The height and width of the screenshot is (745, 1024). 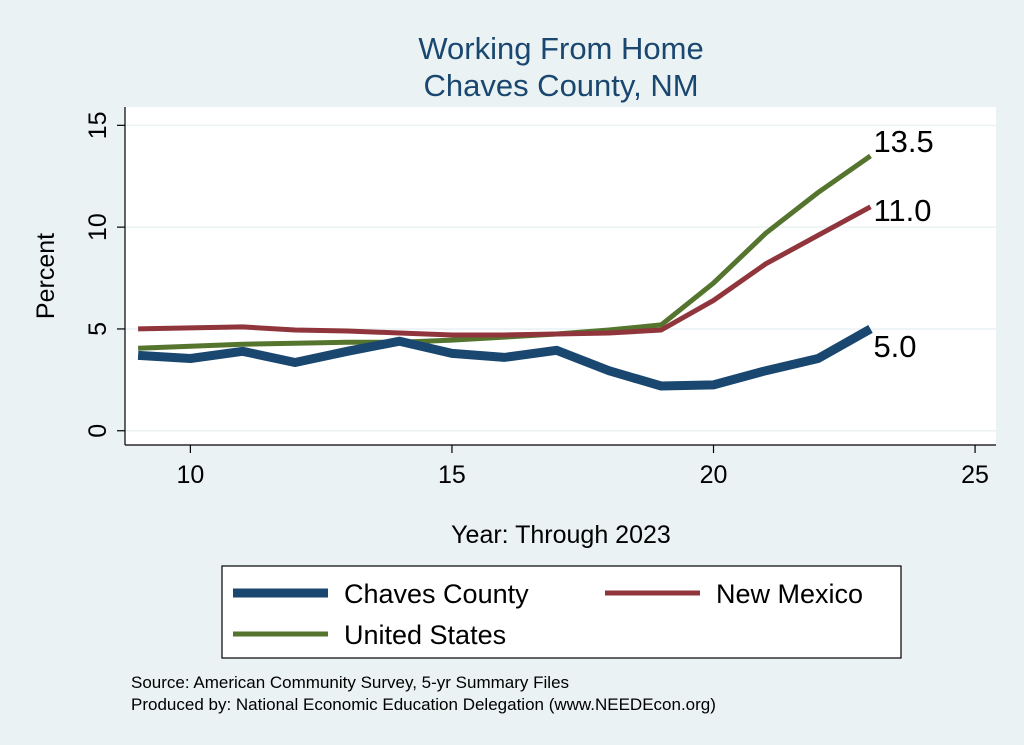 I want to click on y-tick-label-5: 5, so click(x=98, y=329).